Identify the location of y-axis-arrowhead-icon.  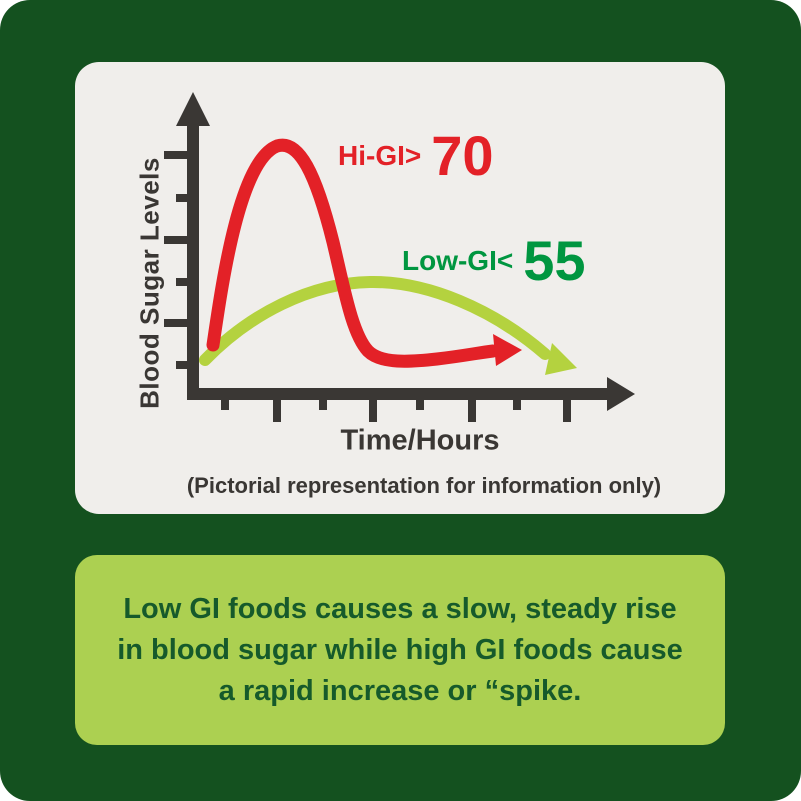
(193, 109).